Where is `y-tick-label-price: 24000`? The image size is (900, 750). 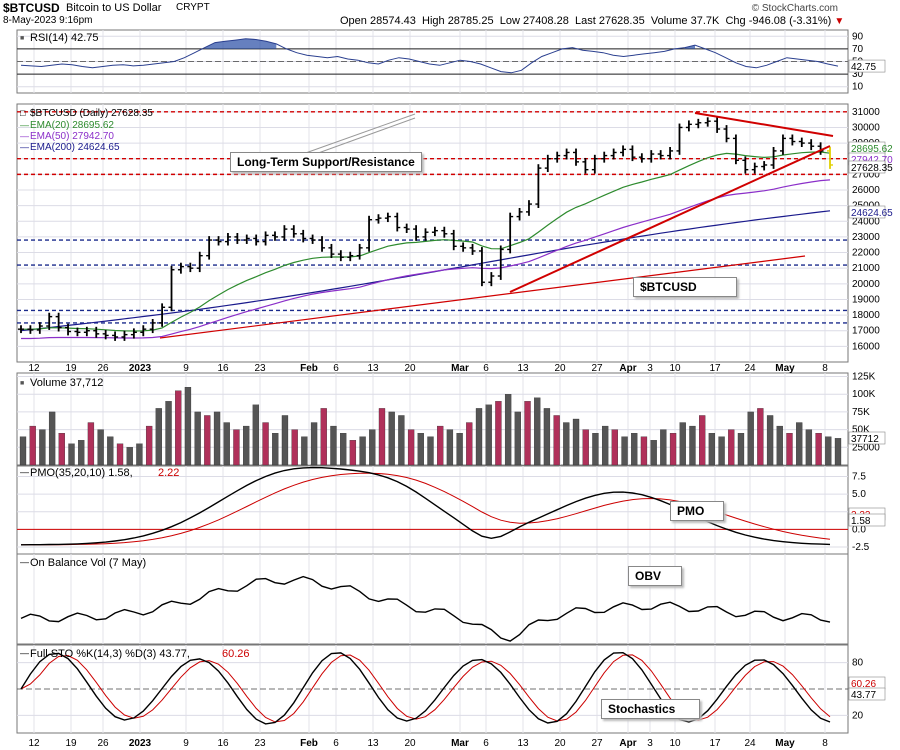
y-tick-label-price: 24000 is located at coordinates (866, 221).